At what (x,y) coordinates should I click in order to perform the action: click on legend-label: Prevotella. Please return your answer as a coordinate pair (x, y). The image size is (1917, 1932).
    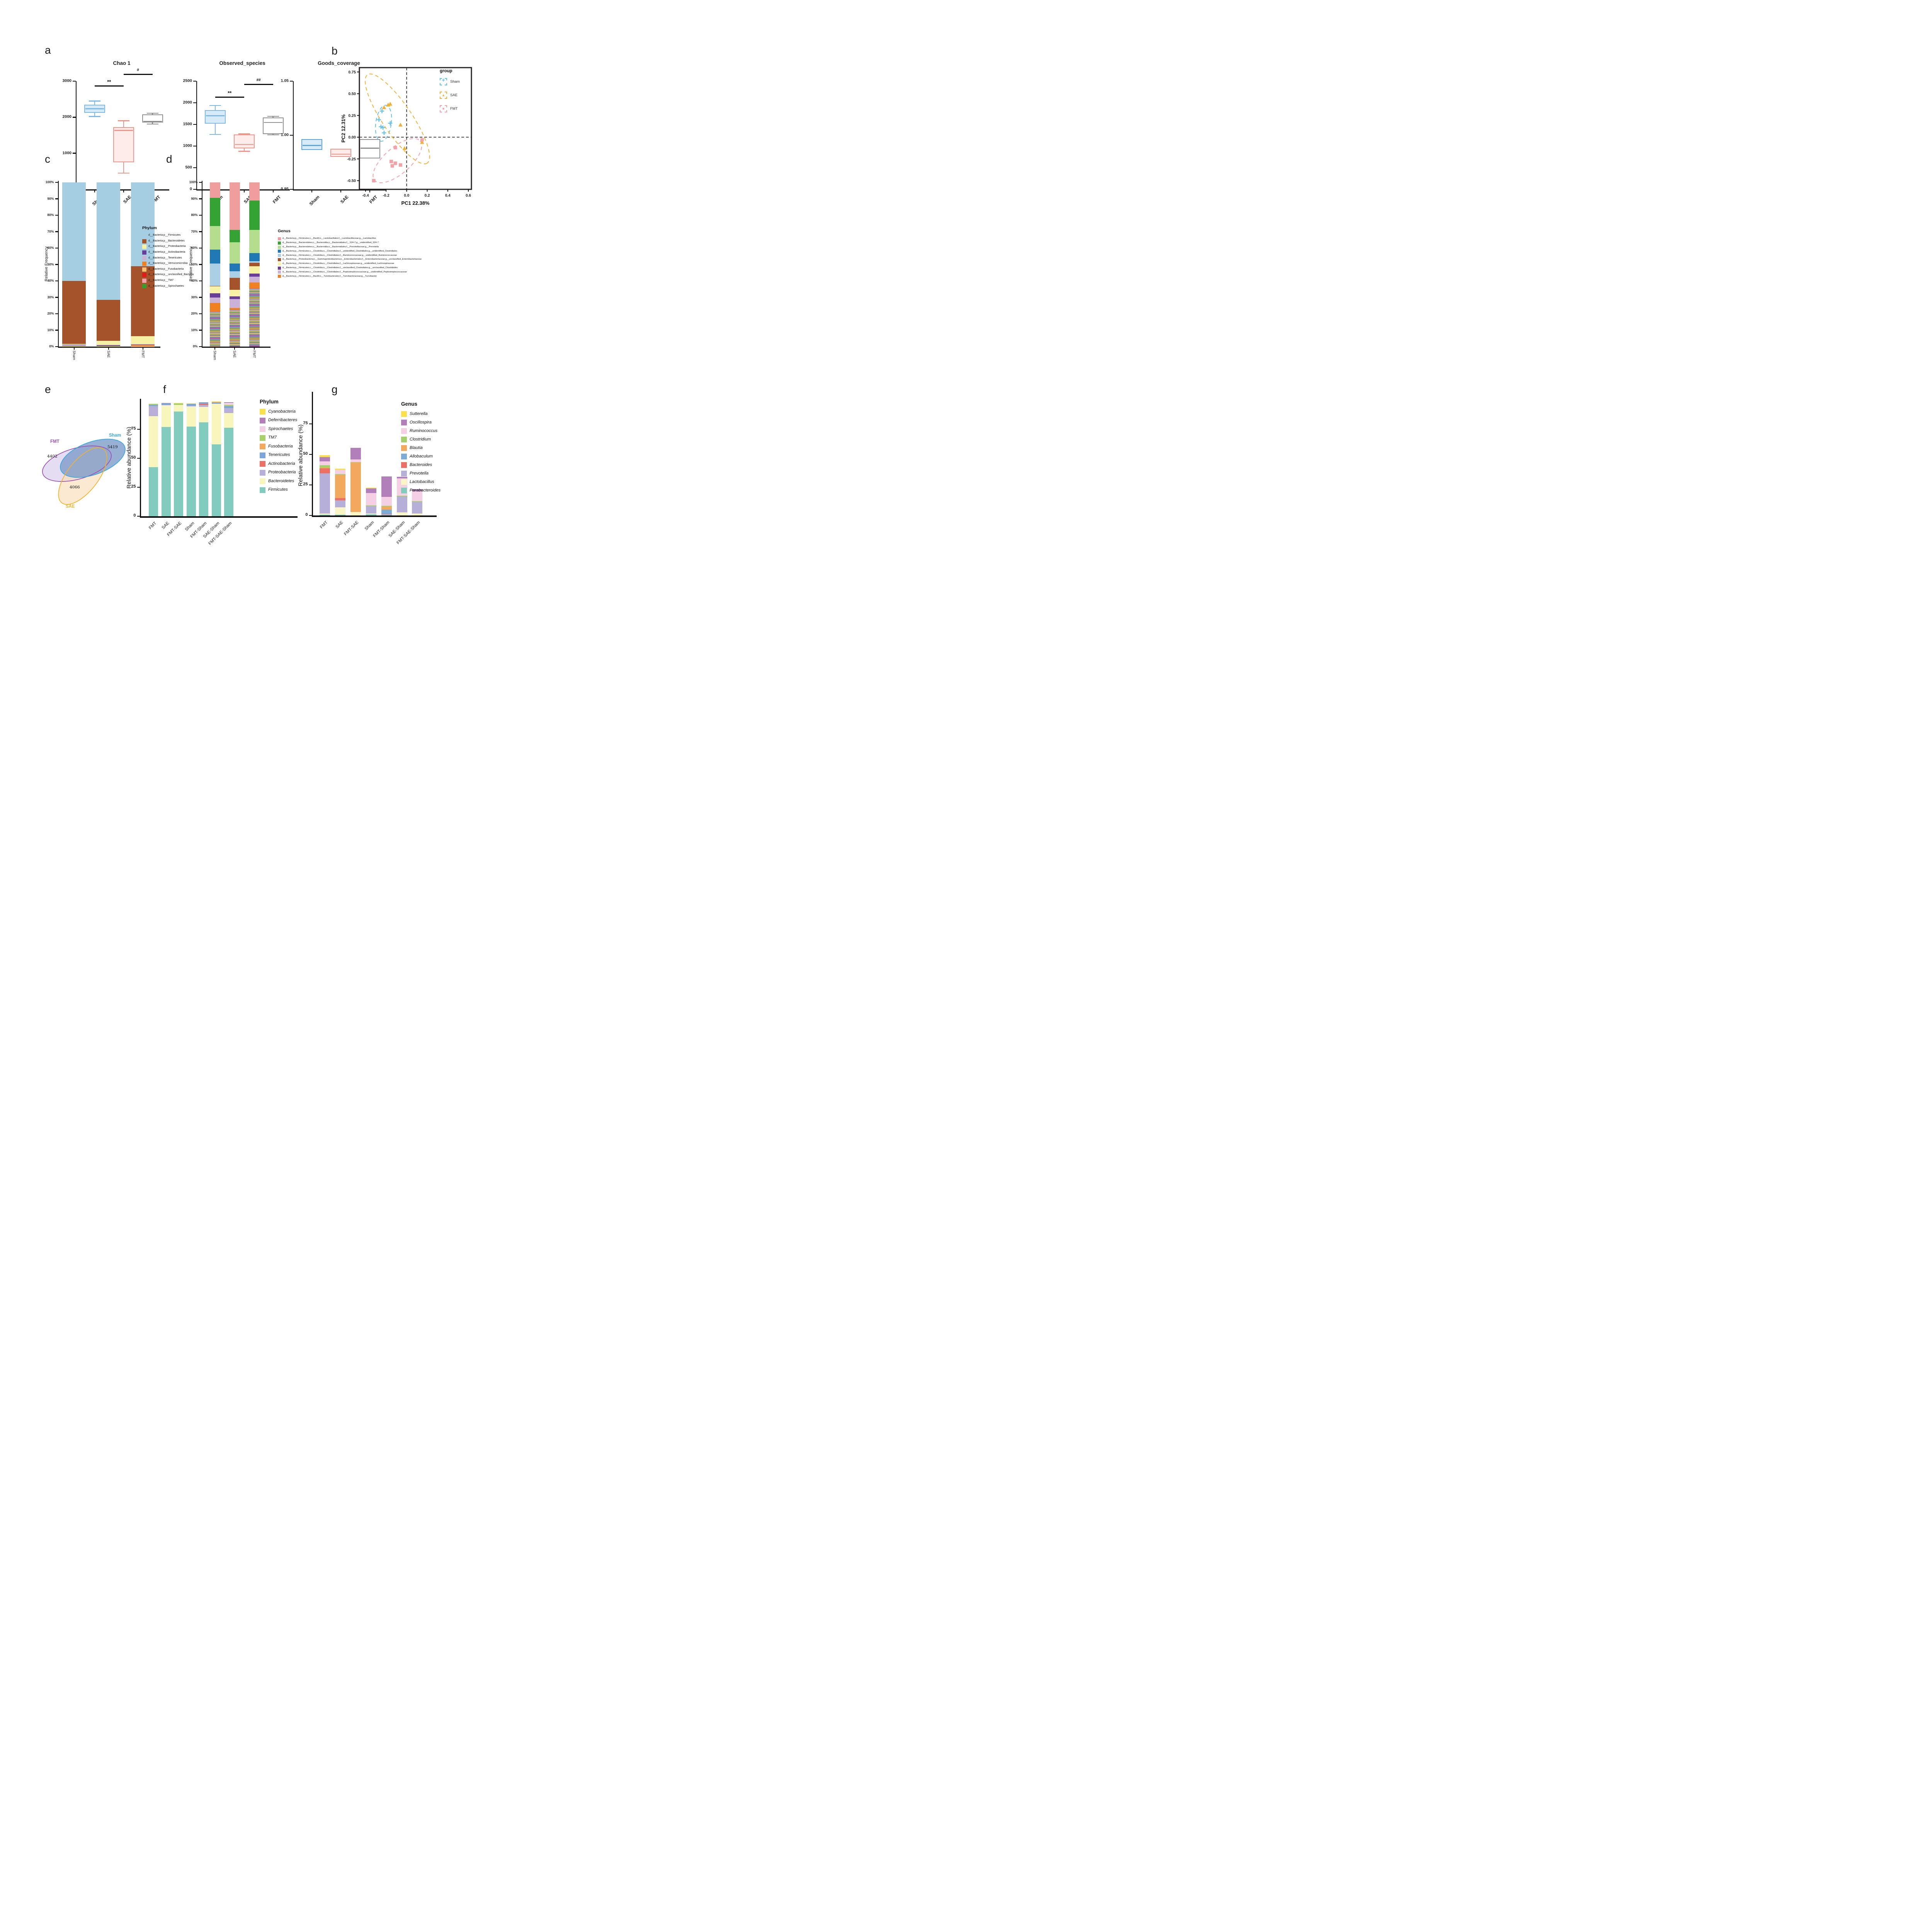
    Looking at the image, I should click on (420, 474).